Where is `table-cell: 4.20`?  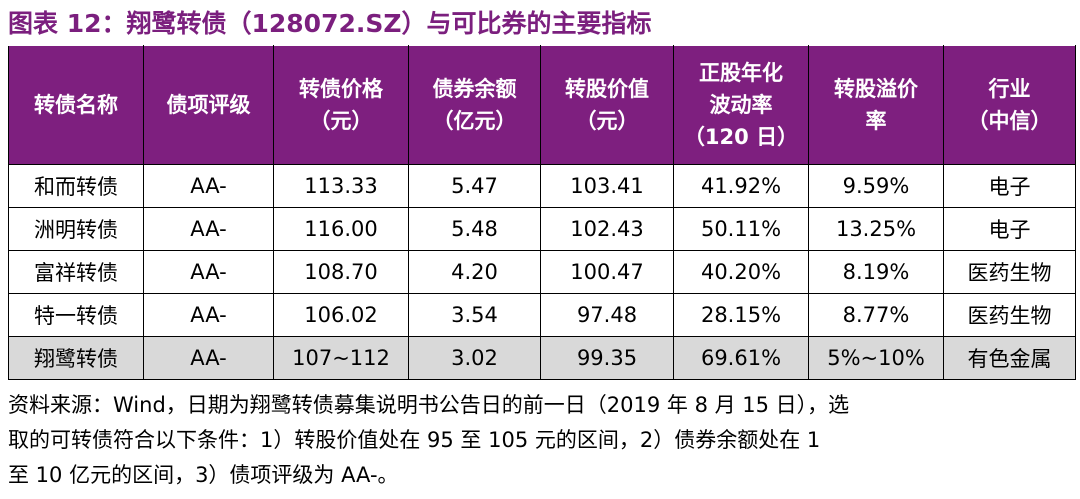 table-cell: 4.20 is located at coordinates (474, 272).